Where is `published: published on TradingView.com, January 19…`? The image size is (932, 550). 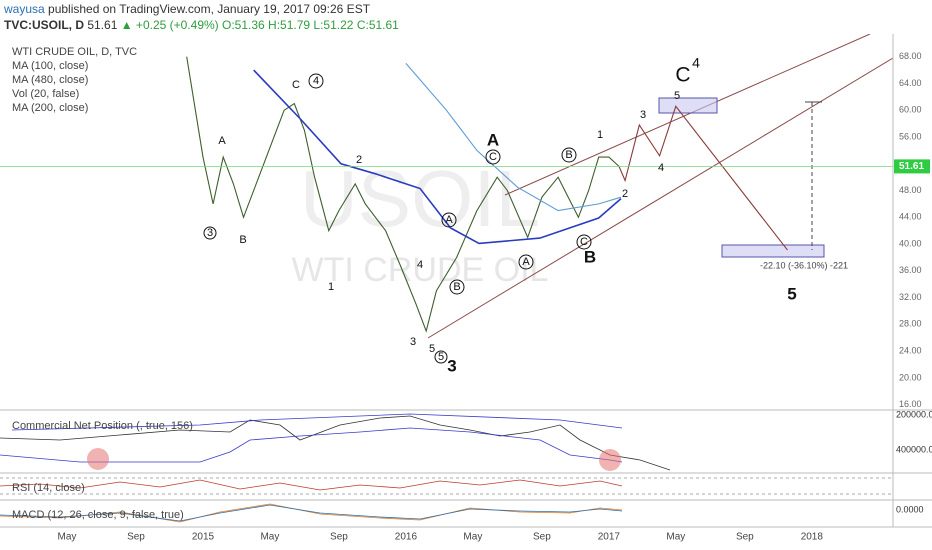
published: published on TradingView.com, January 19… is located at coordinates (209, 9).